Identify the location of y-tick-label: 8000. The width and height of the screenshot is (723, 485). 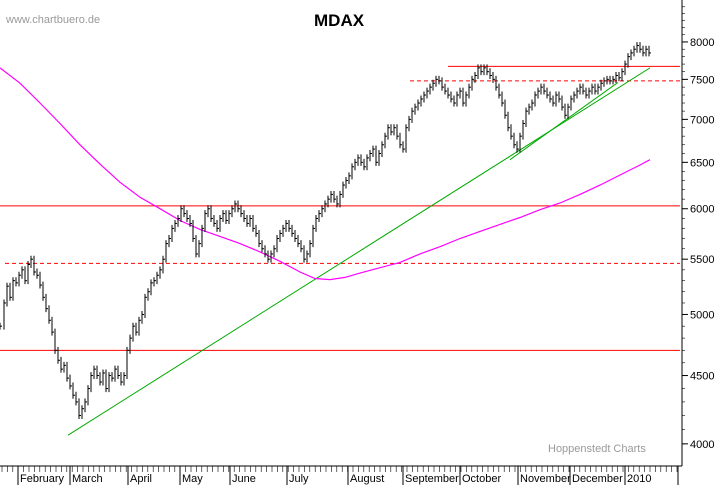
(702, 43).